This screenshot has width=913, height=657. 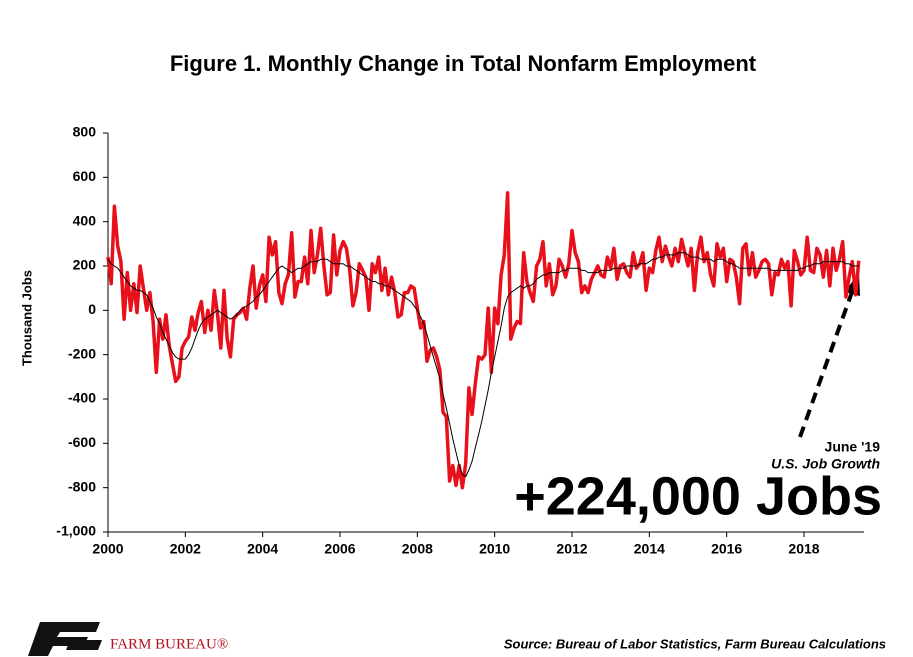 What do you see at coordinates (185, 549) in the screenshot?
I see `x-tick-label: 2002` at bounding box center [185, 549].